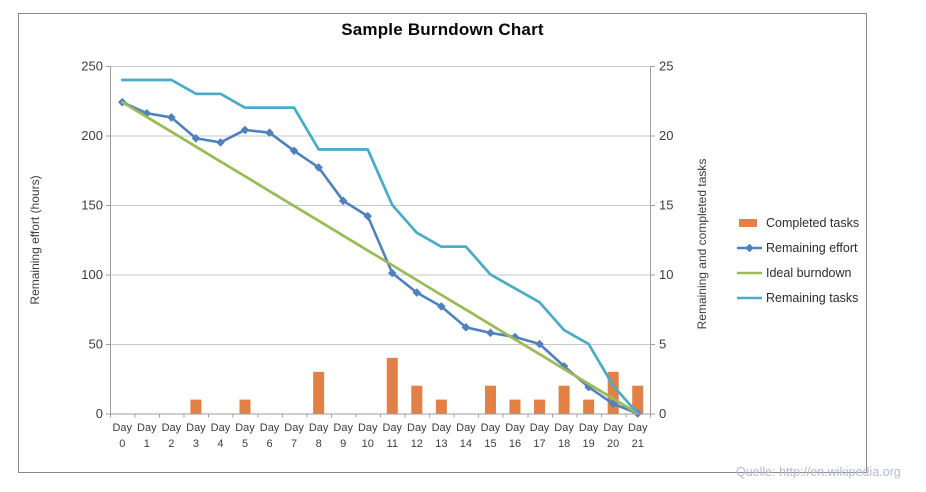 The width and height of the screenshot is (926, 492). I want to click on legend-label-remaining-tasks: Remaining tasks, so click(812, 297).